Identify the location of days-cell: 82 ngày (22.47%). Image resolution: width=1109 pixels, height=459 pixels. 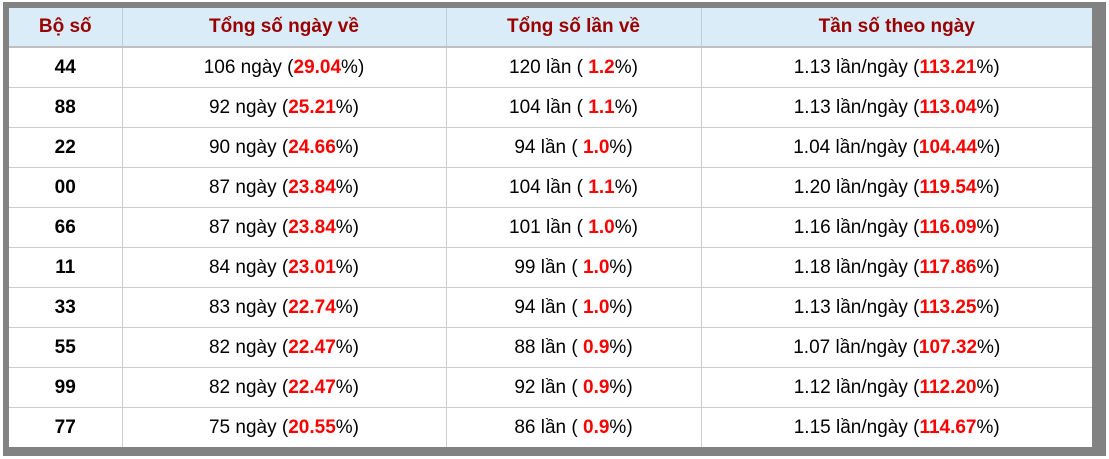
(284, 347).